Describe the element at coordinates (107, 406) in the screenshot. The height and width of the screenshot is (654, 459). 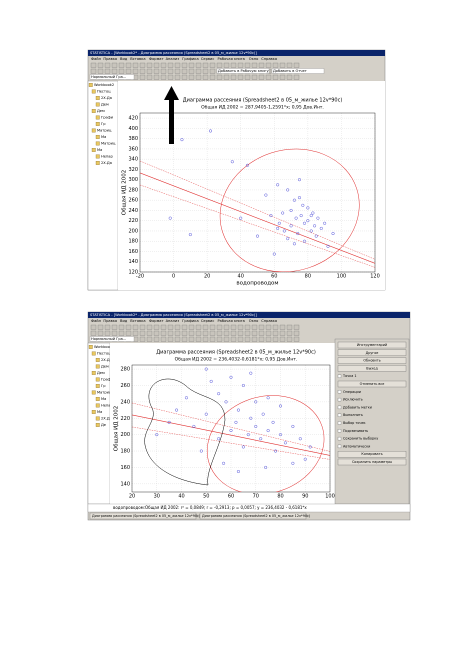
I see `tree-item: Непар` at that location.